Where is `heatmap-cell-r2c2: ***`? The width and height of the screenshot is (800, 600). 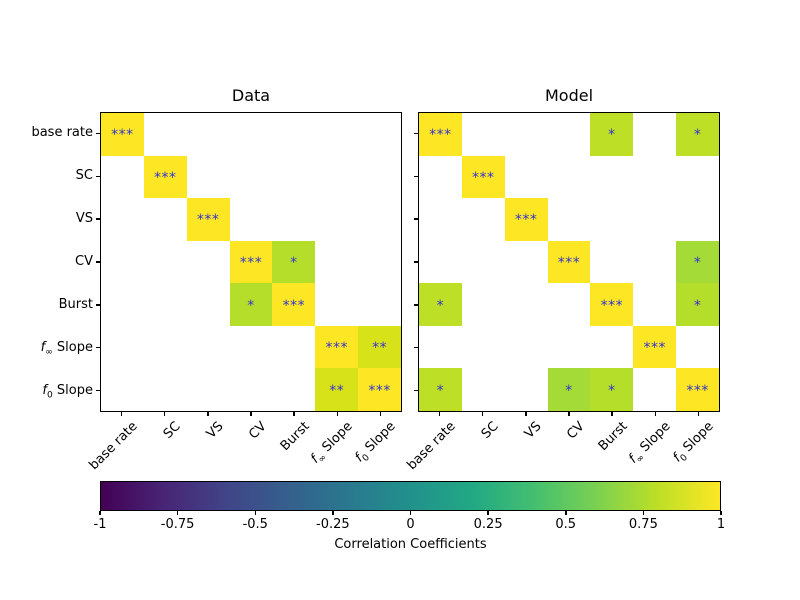
heatmap-cell-r2c2: *** is located at coordinates (208, 219).